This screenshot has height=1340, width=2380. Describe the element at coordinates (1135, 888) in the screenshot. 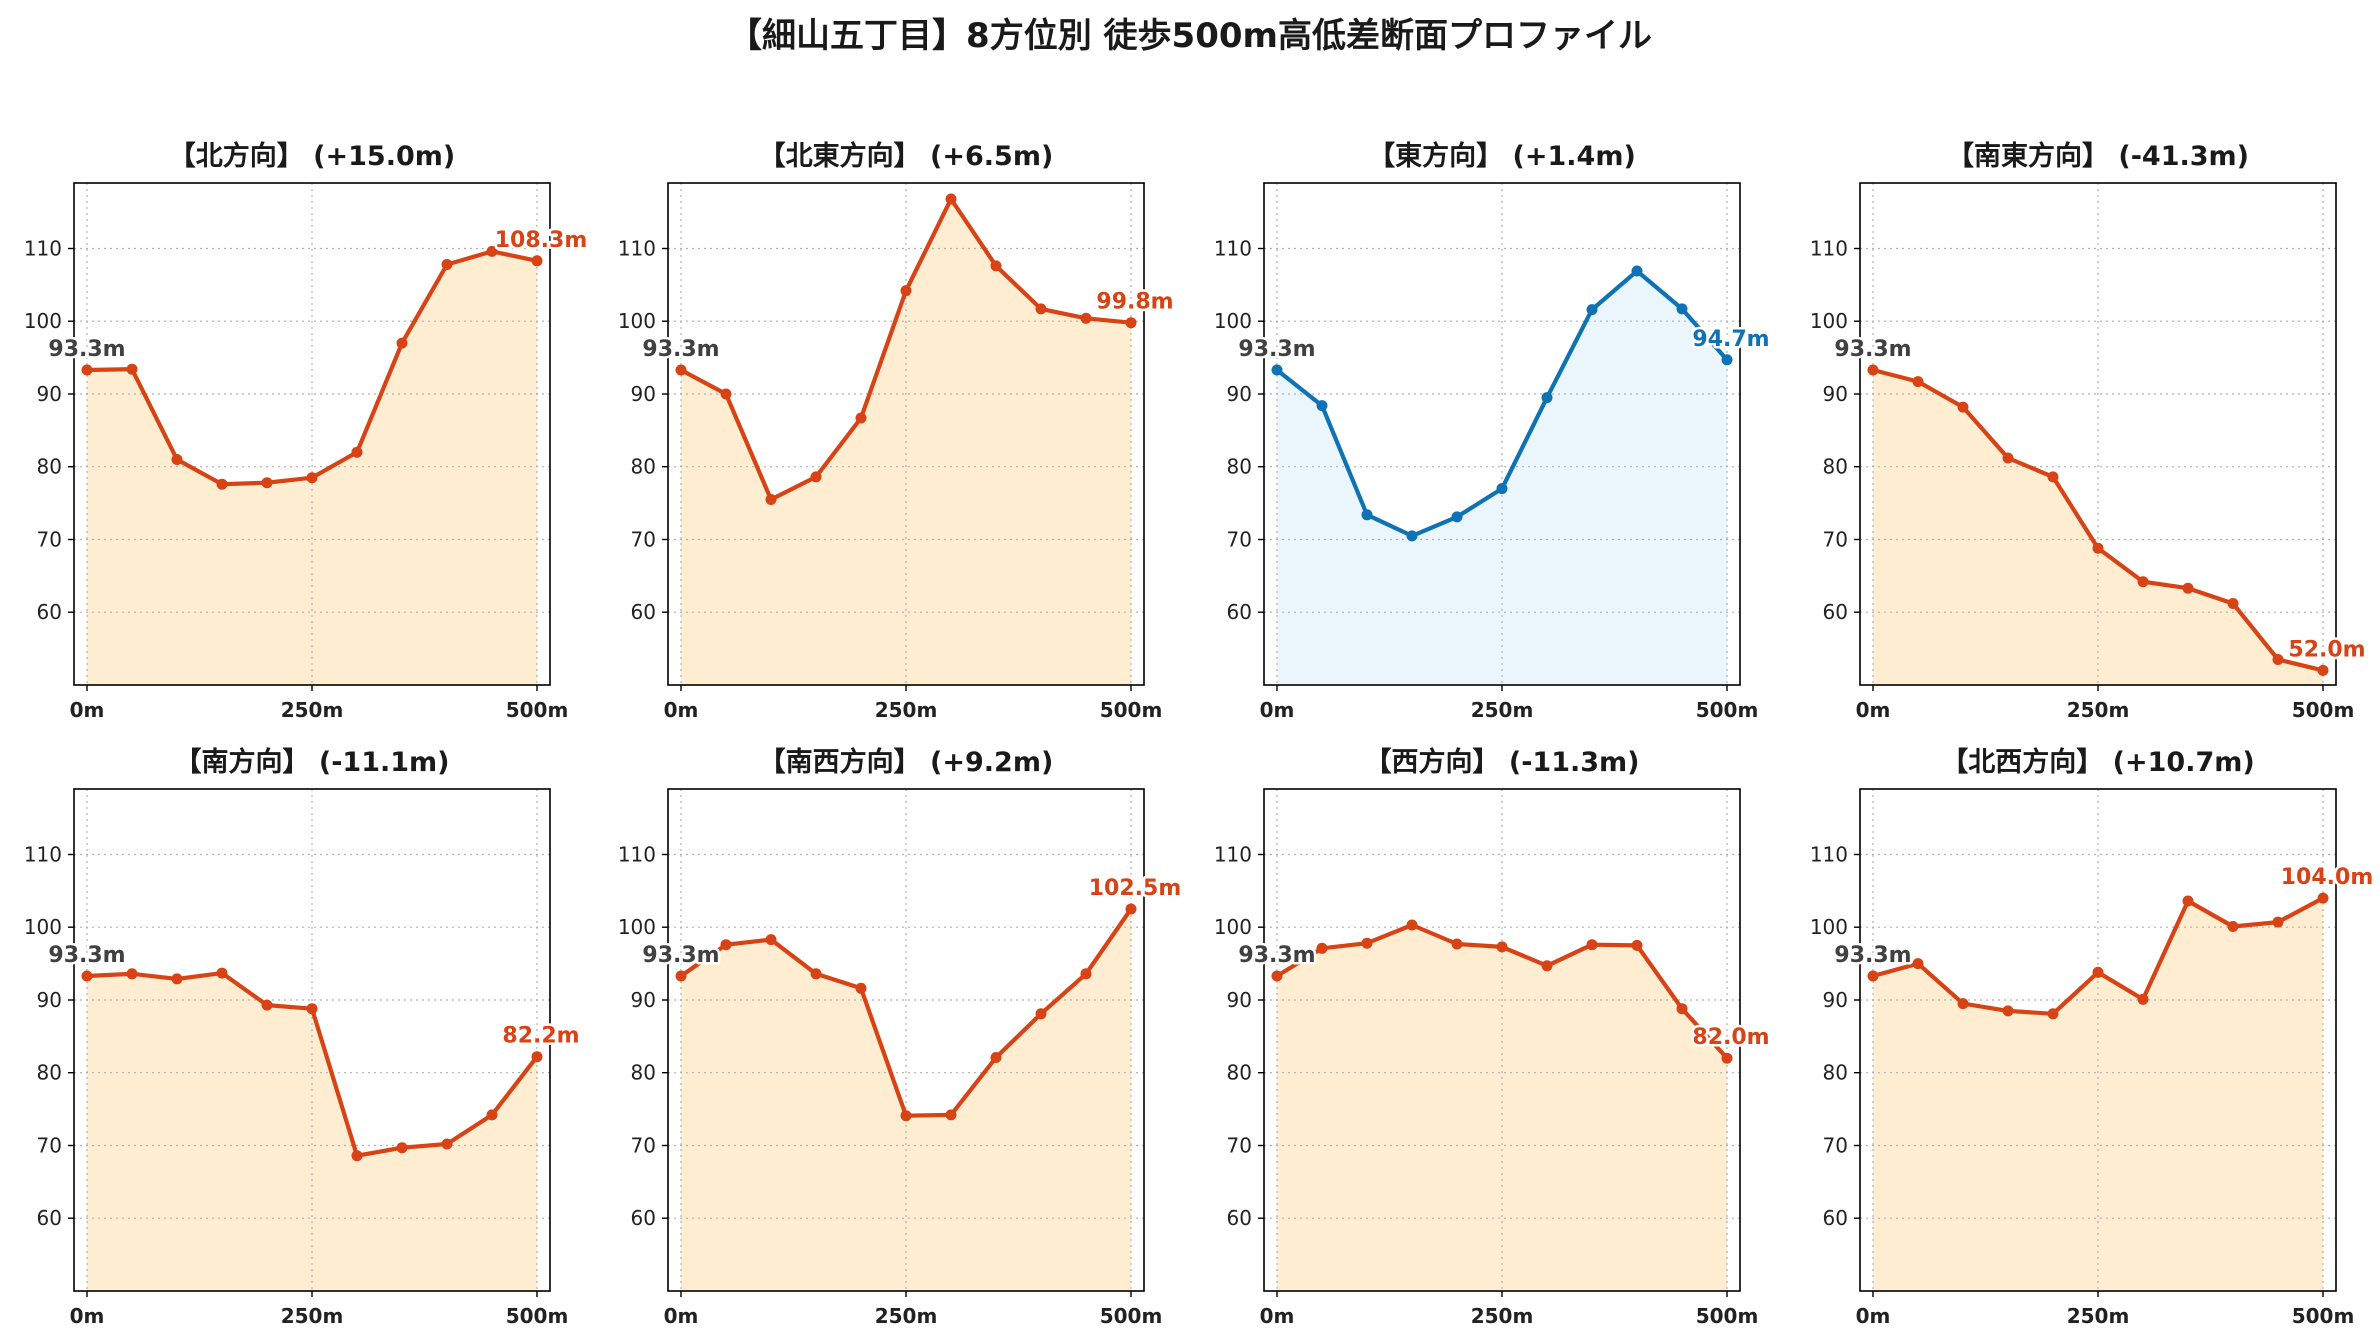

I see `end-value-label: 102.5m` at that location.